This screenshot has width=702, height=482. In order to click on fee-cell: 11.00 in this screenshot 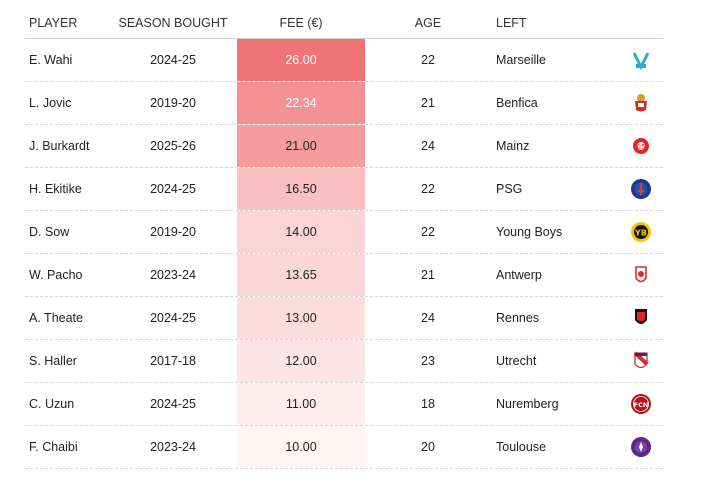, I will do `click(301, 404)`.